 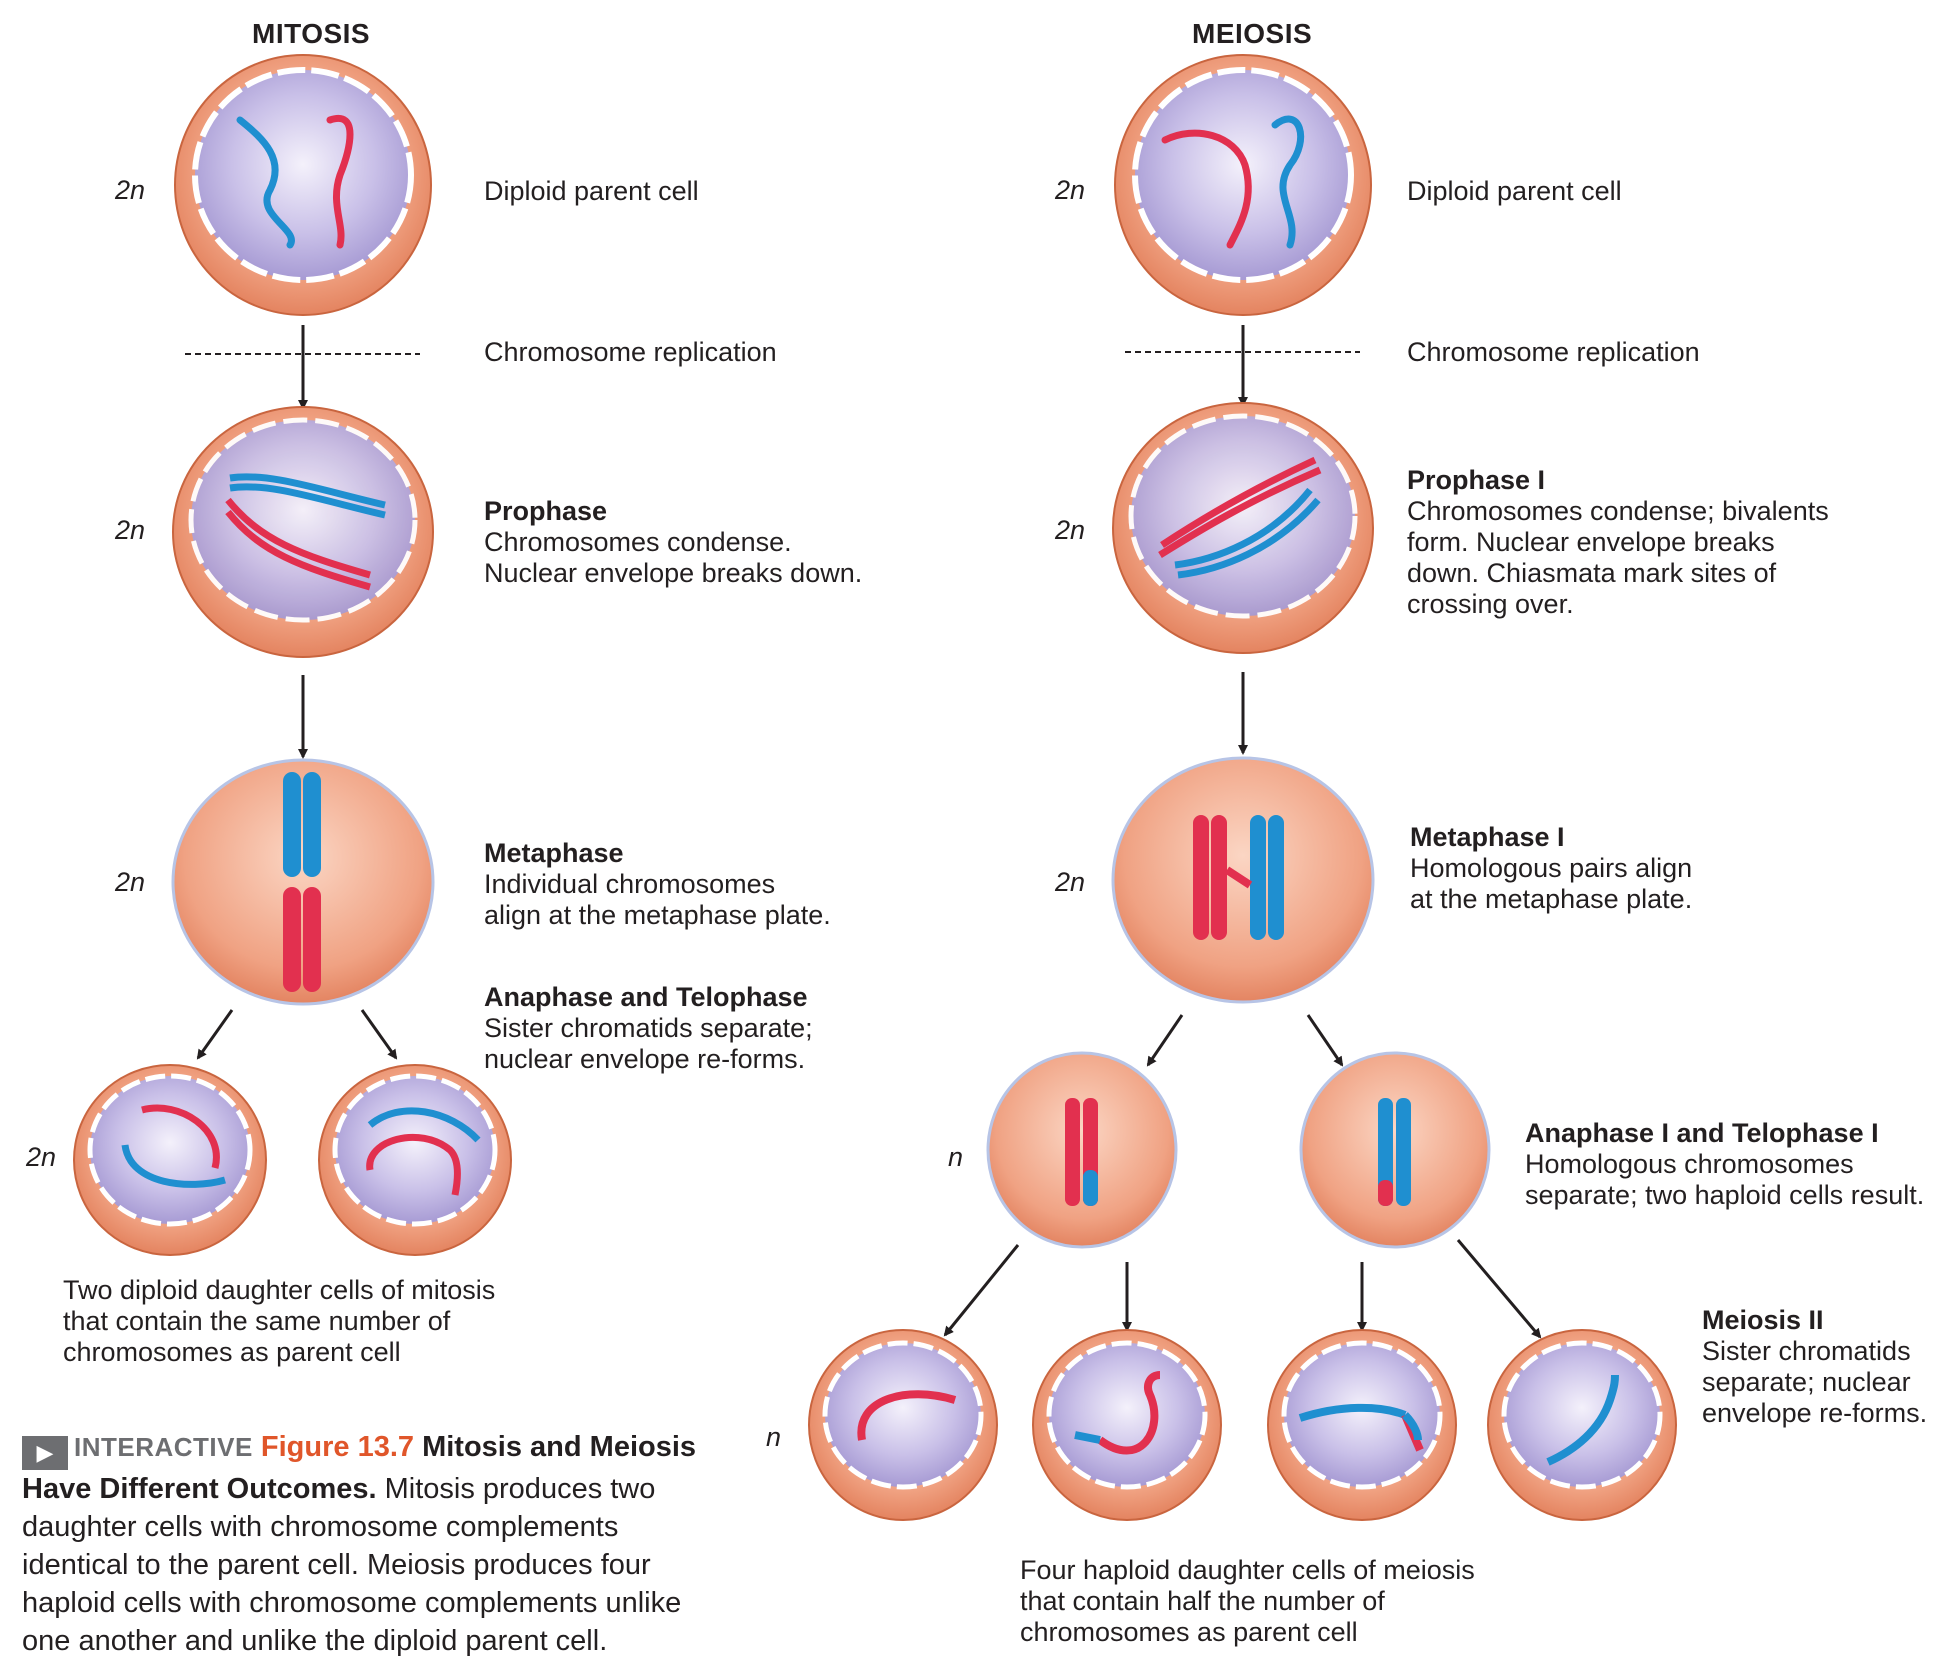 I want to click on stage-title: Metaphase I, so click(x=1487, y=837).